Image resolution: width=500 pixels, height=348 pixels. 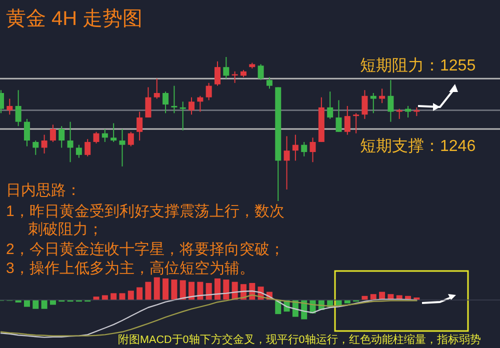 I want to click on annotation: 附图MACD于0轴下方交金叉，现平行0轴运行，红色动能柱缩量，指标弱势, so click(x=299, y=339).